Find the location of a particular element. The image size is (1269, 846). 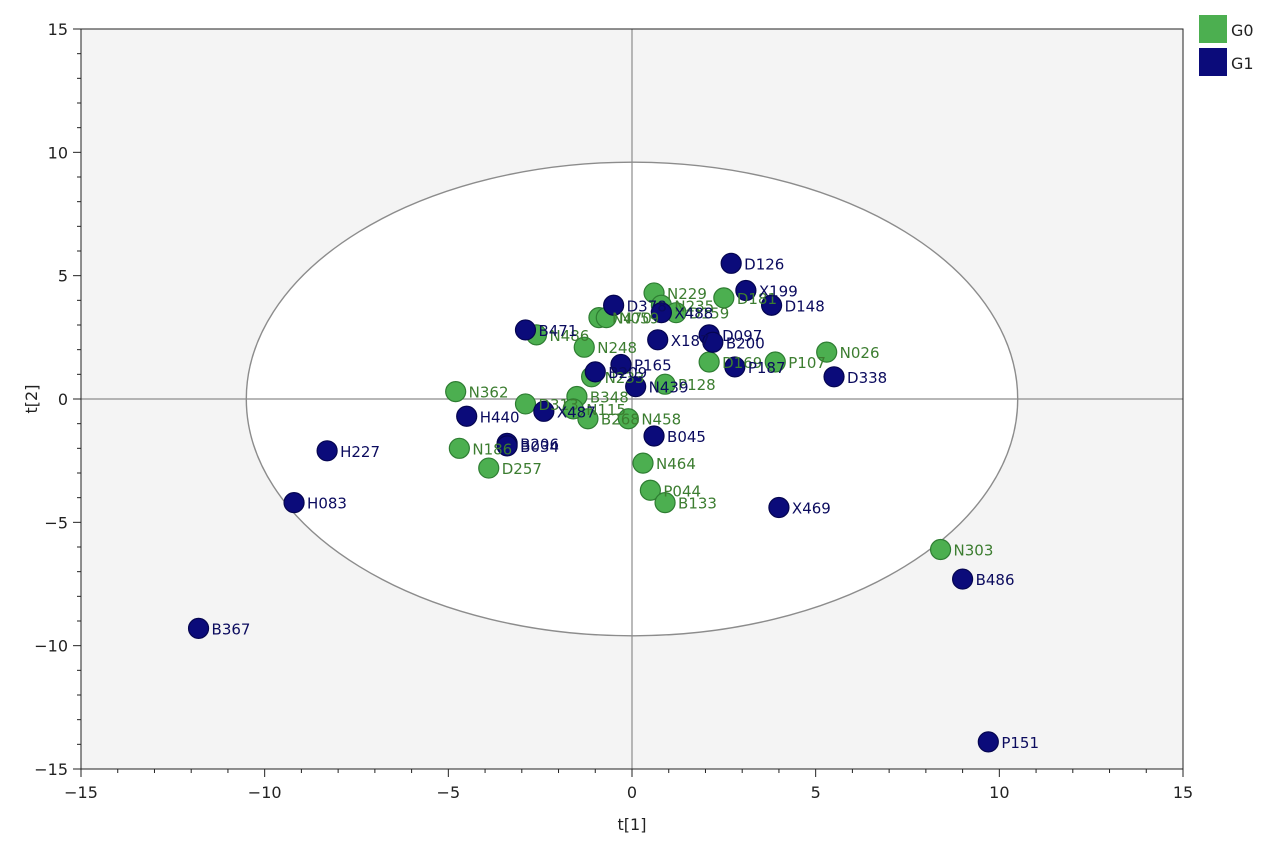

data-point-p044 is located at coordinates (650, 490).